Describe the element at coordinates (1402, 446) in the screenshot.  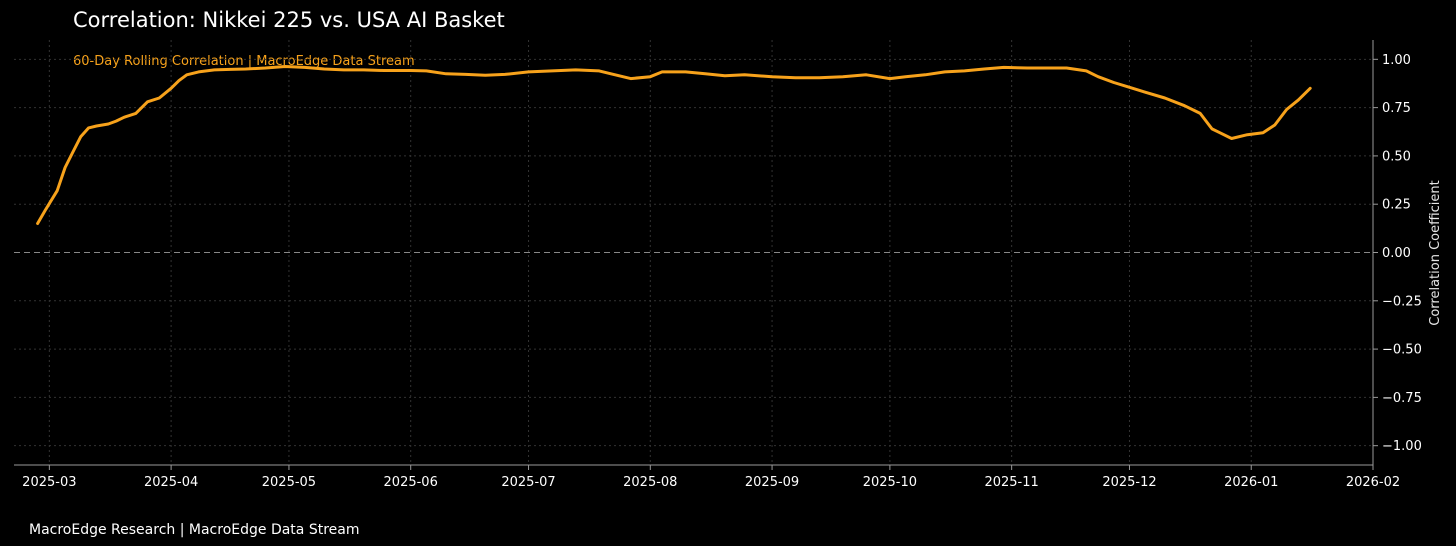
I see `y-tick-label: −1.00` at that location.